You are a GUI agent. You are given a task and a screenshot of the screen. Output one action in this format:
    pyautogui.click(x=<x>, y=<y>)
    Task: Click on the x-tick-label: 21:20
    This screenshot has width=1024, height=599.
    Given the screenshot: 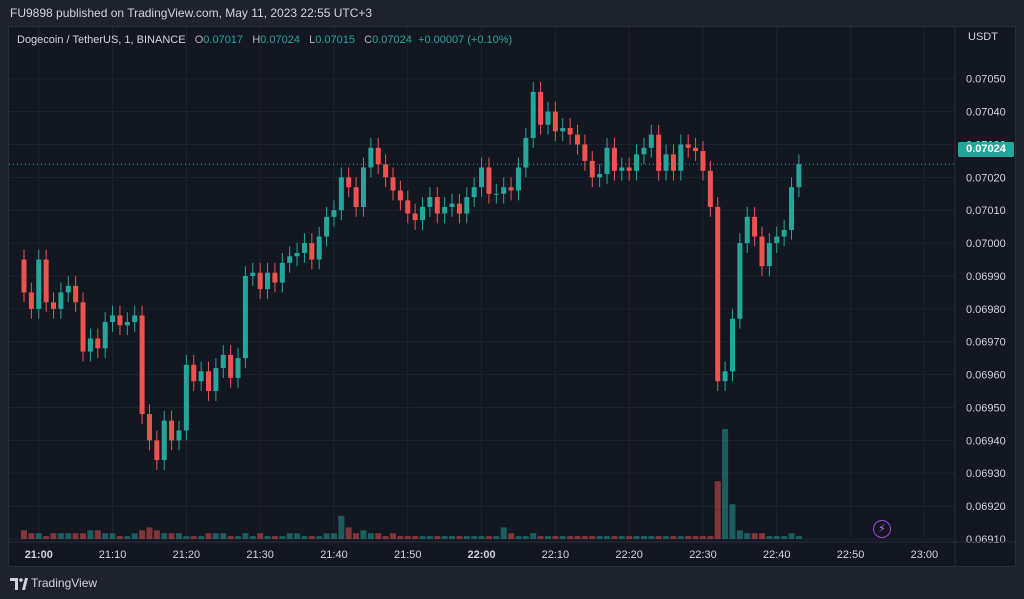 What is the action you would take?
    pyautogui.click(x=187, y=555)
    